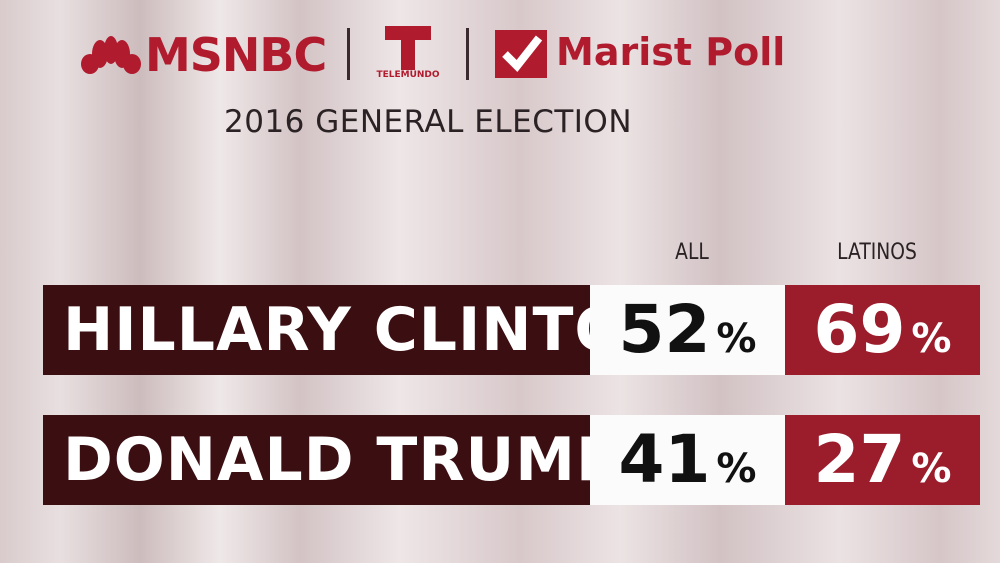 The height and width of the screenshot is (563, 1000). I want to click on title: 2016 GENERAL ELECTION, so click(428, 122).